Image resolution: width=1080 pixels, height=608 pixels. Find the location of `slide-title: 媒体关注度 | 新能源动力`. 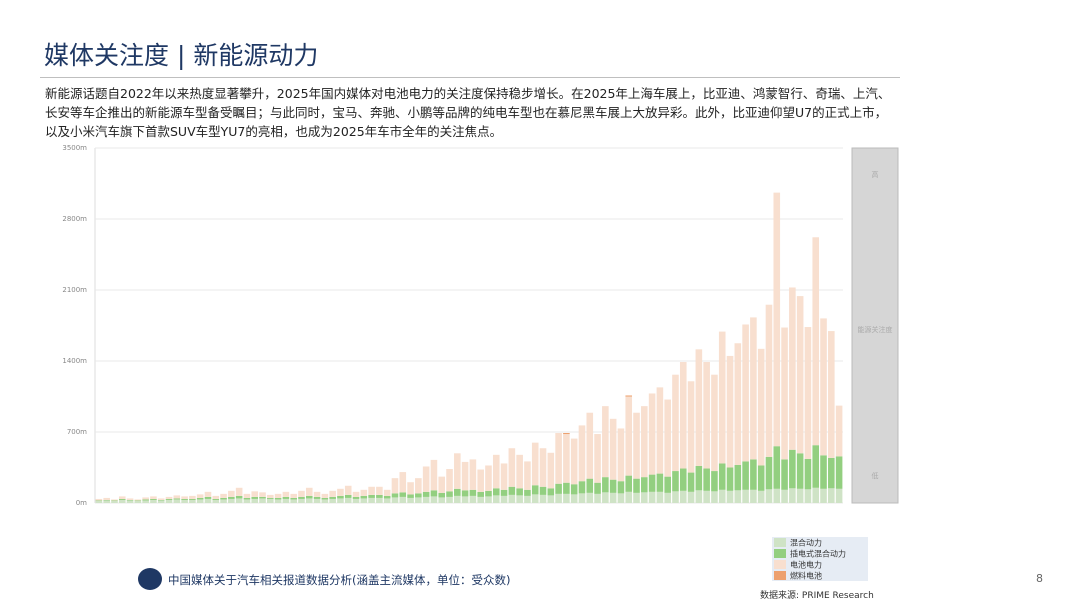

slide-title: 媒体关注度 | 新能源动力 is located at coordinates (181, 55).